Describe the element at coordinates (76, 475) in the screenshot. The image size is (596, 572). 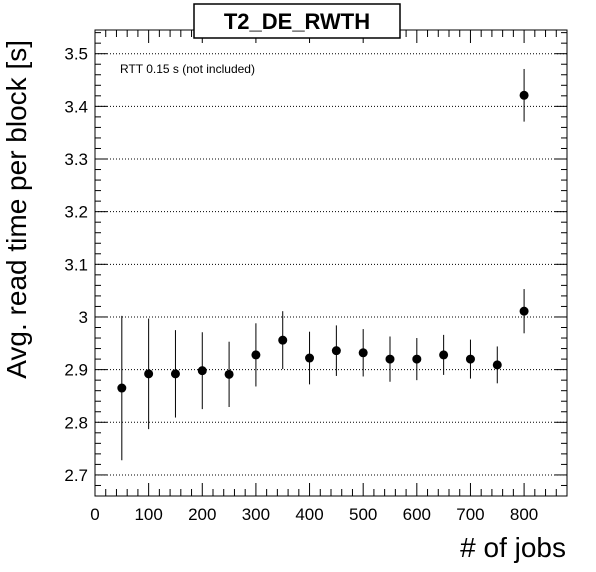
I see `y-tick-label: 2.7` at that location.